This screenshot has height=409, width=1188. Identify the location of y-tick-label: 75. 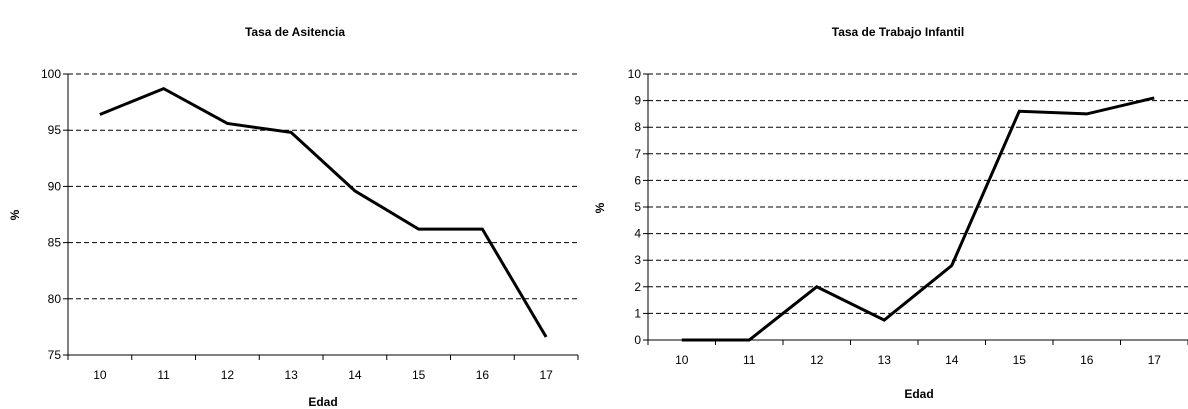
(55, 355).